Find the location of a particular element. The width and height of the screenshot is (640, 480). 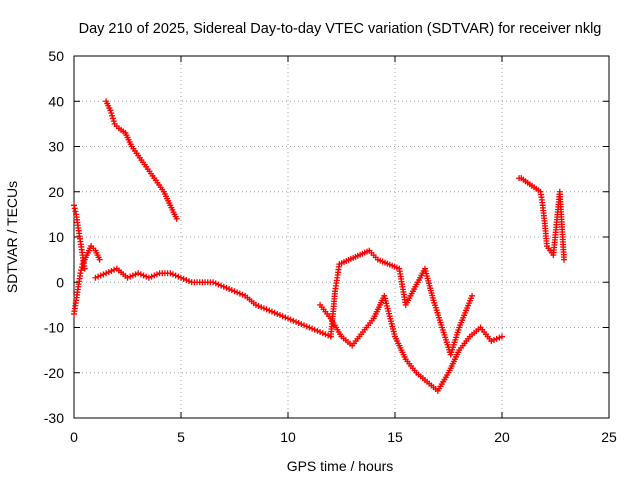

y-tick-label: 40 is located at coordinates (56, 101).